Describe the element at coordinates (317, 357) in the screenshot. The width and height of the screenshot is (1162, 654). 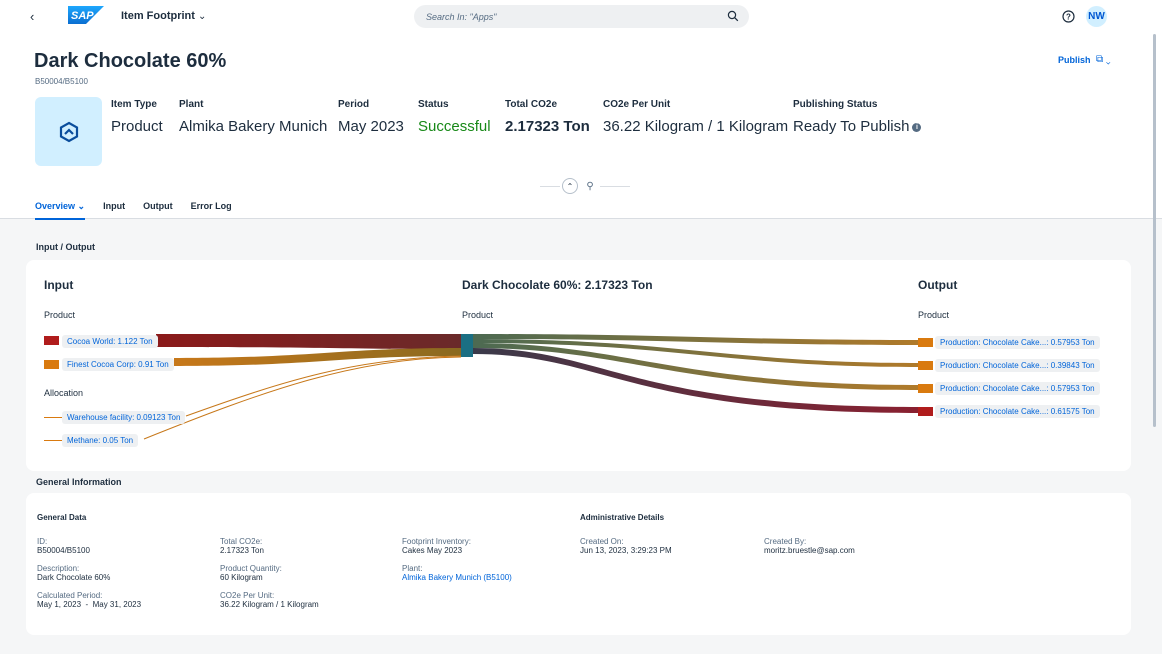
I see `flow-finest-cocoa` at that location.